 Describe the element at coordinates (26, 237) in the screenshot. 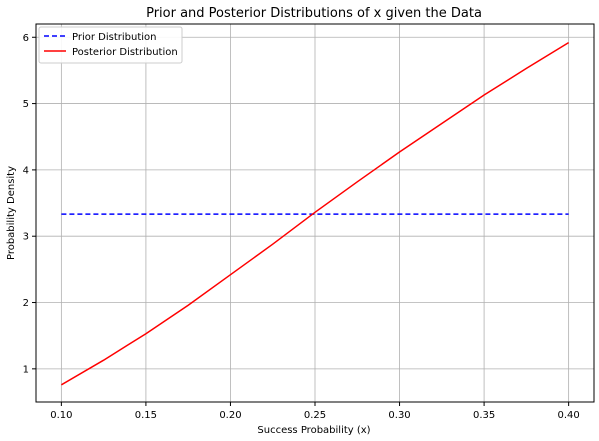

I see `y-tick-label: 3` at that location.